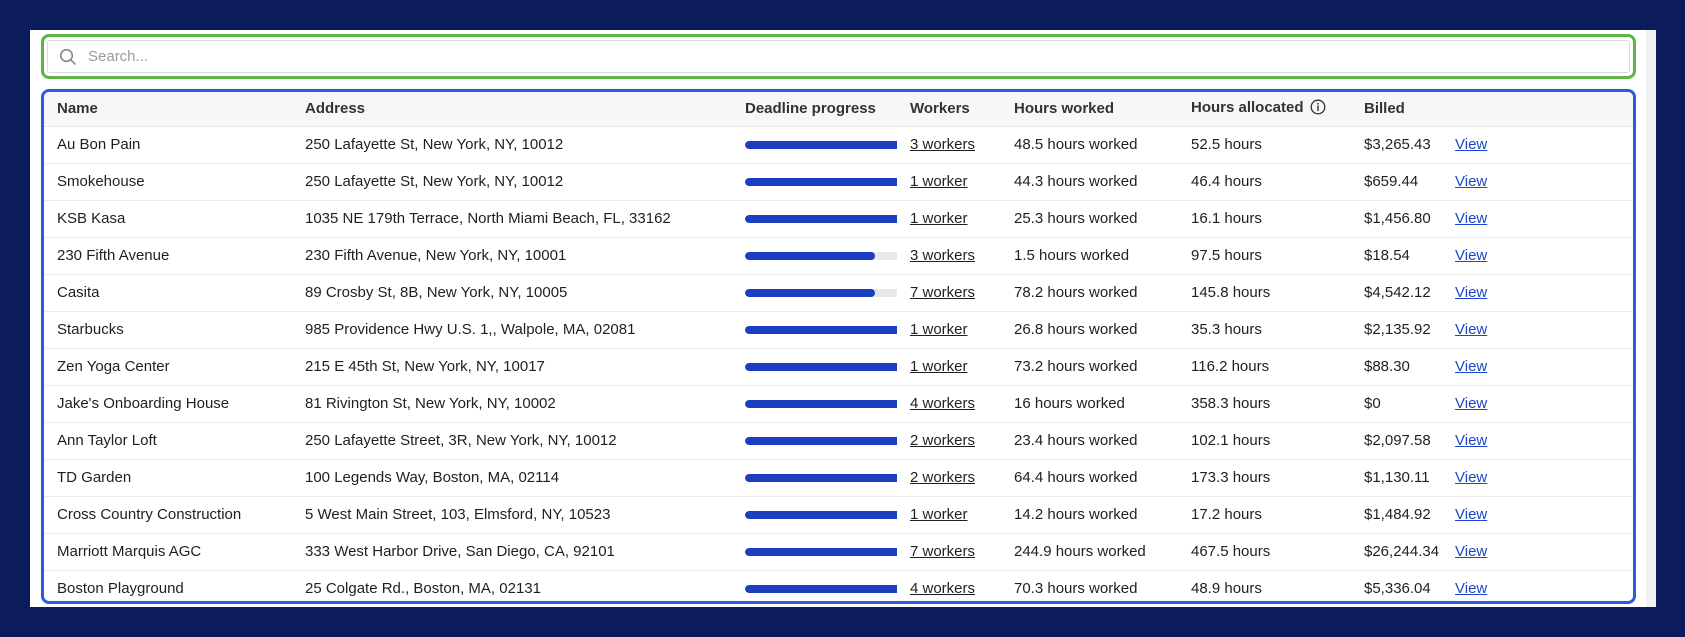  I want to click on column-header-hours-worked: Hours worked, so click(1089, 109).